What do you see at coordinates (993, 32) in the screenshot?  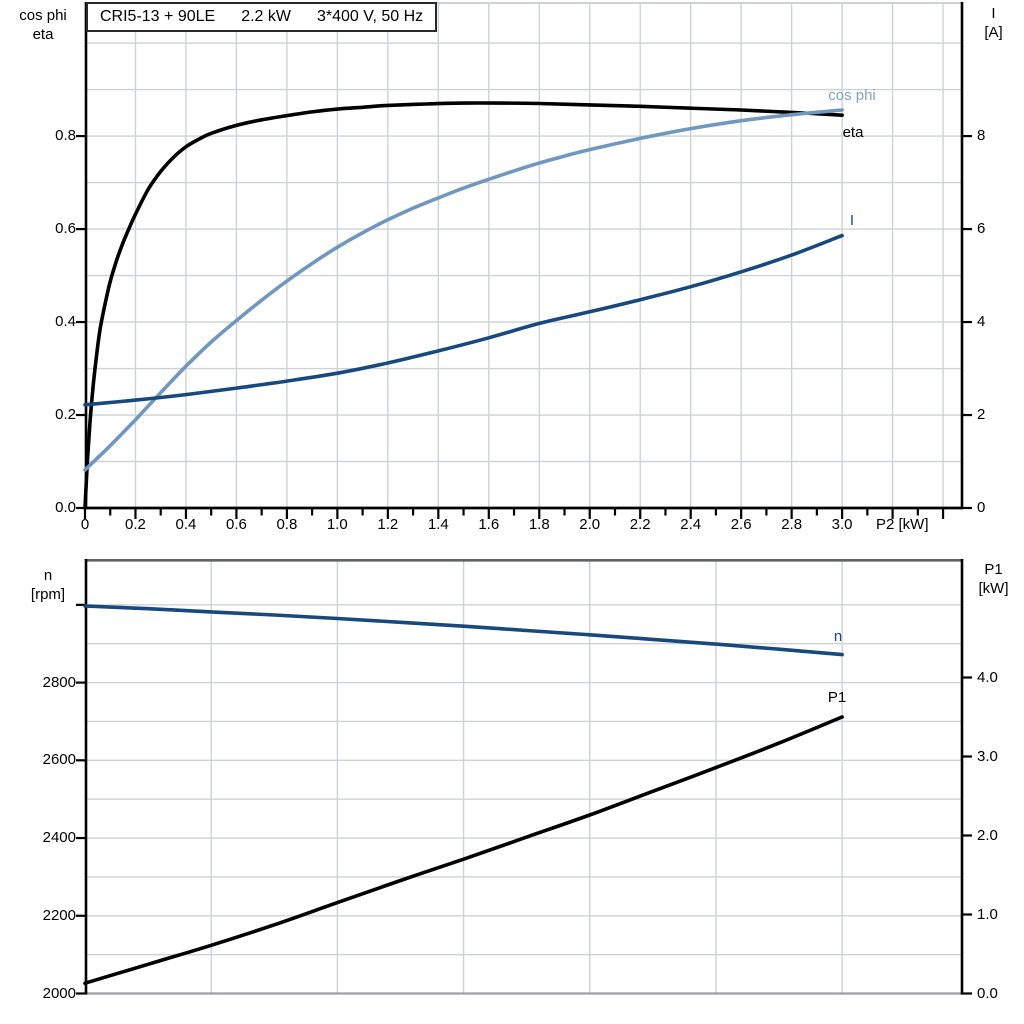 I see `current-axis-unit: [A]` at bounding box center [993, 32].